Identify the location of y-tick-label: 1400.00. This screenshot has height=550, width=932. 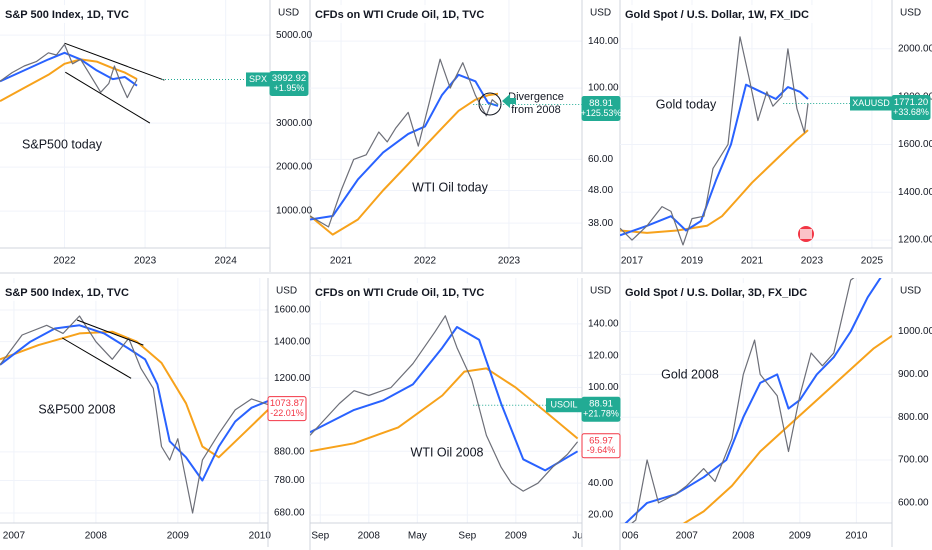
(915, 192).